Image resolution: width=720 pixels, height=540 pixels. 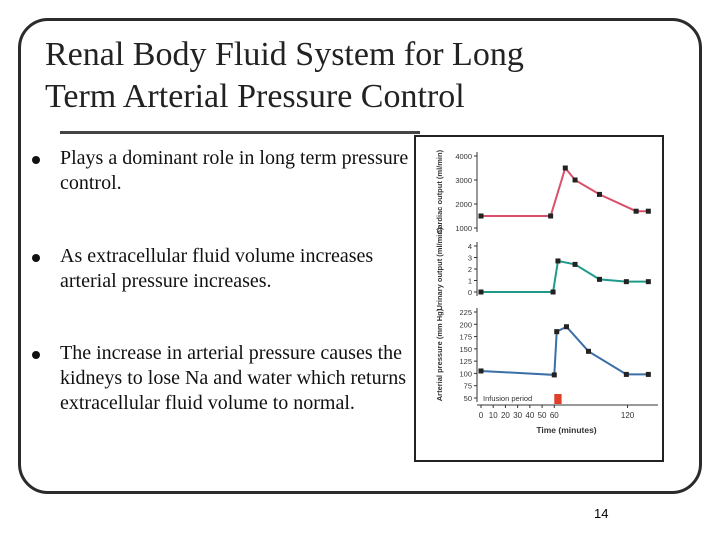 What do you see at coordinates (439, 354) in the screenshot?
I see `y-axis-label: Arterial pressure (mm Hg)` at bounding box center [439, 354].